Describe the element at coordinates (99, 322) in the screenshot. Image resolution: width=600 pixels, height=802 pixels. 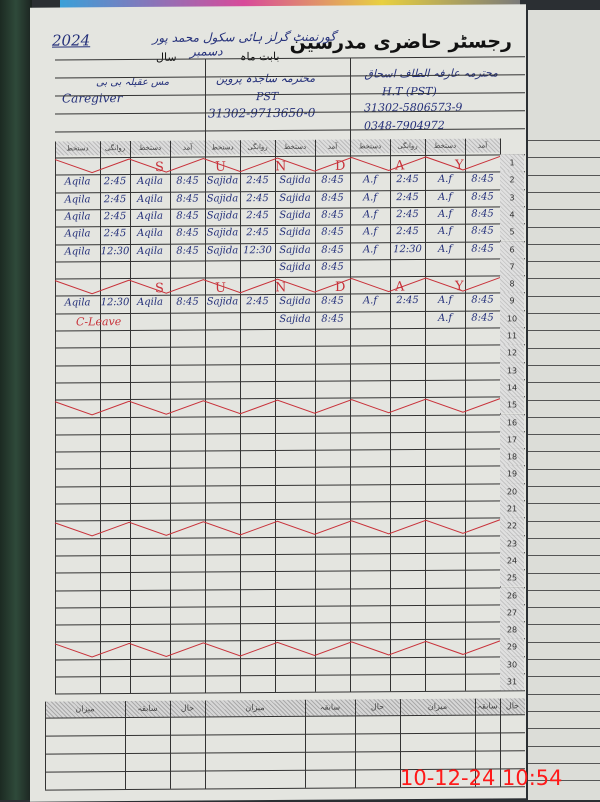
I see `leave-note: C-Leave` at that location.